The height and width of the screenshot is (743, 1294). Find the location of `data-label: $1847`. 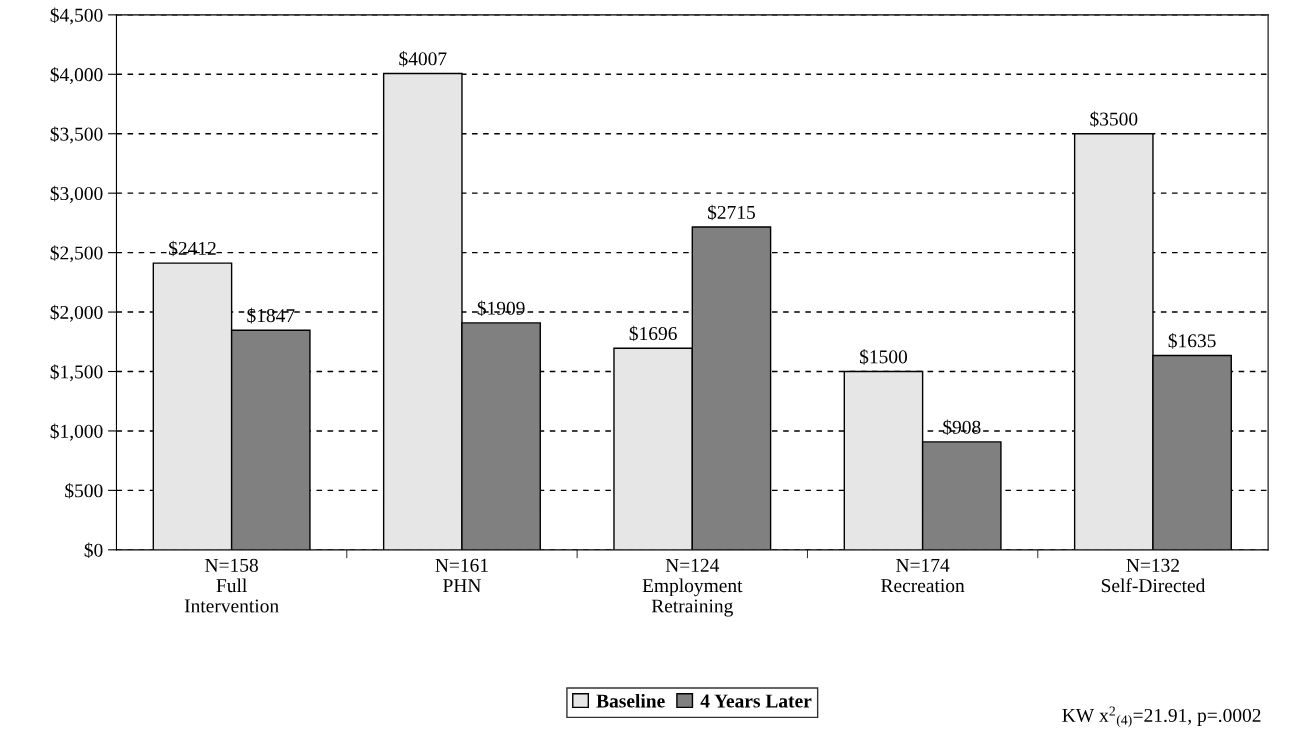

data-label: $1847 is located at coordinates (271, 315).